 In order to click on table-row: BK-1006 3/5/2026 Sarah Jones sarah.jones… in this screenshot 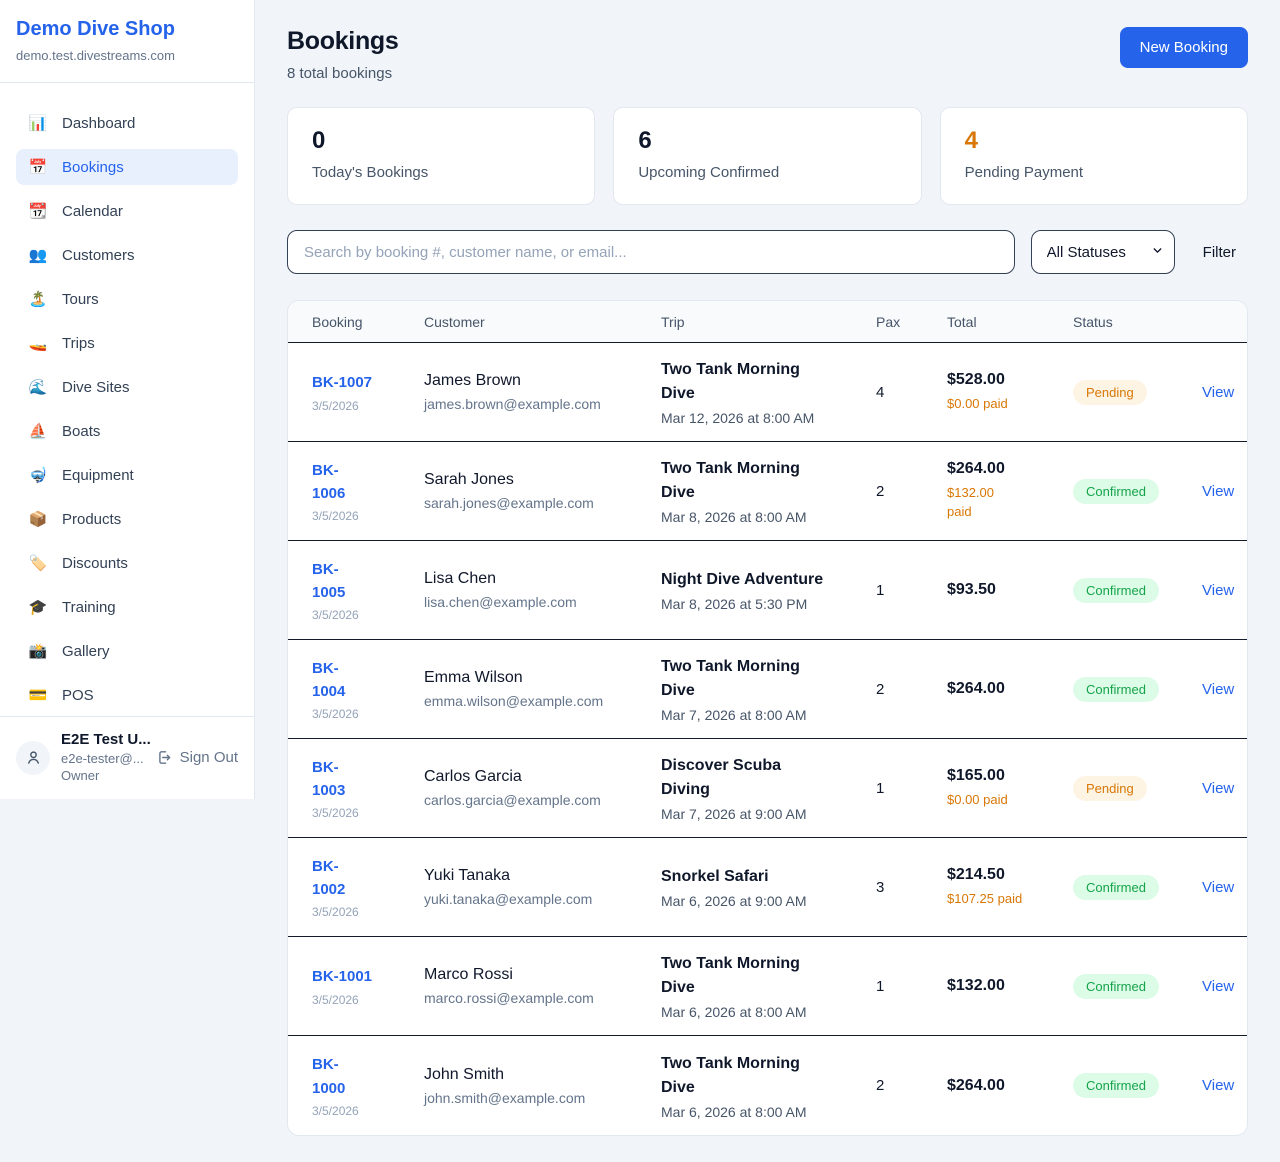, I will do `click(767, 491)`.